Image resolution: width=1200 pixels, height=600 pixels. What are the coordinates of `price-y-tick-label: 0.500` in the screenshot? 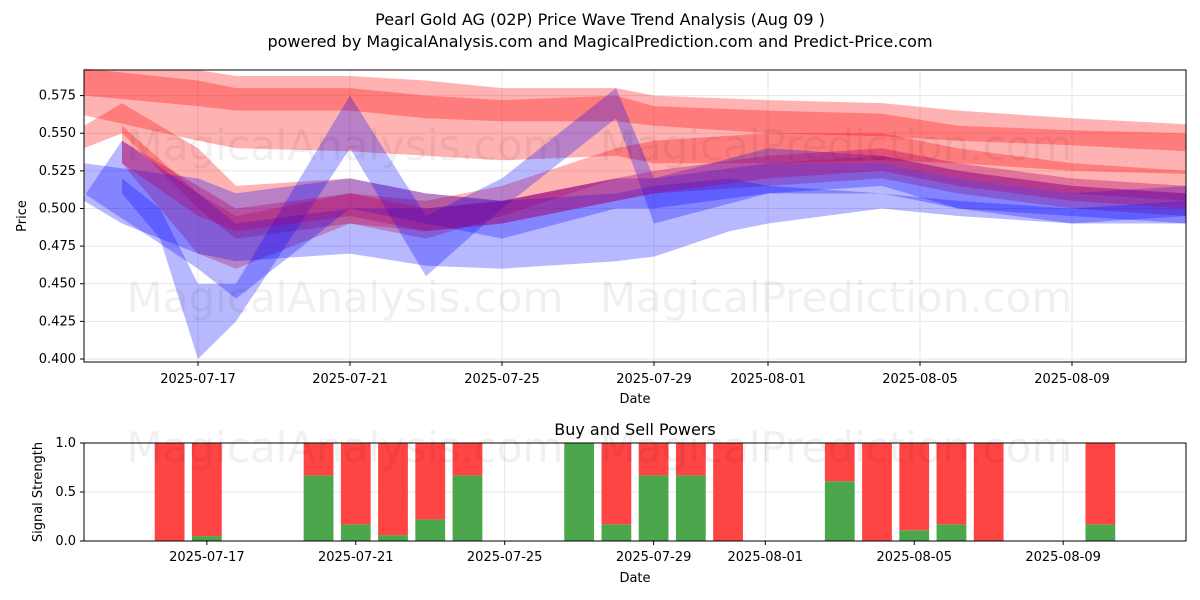 It's located at (57, 208).